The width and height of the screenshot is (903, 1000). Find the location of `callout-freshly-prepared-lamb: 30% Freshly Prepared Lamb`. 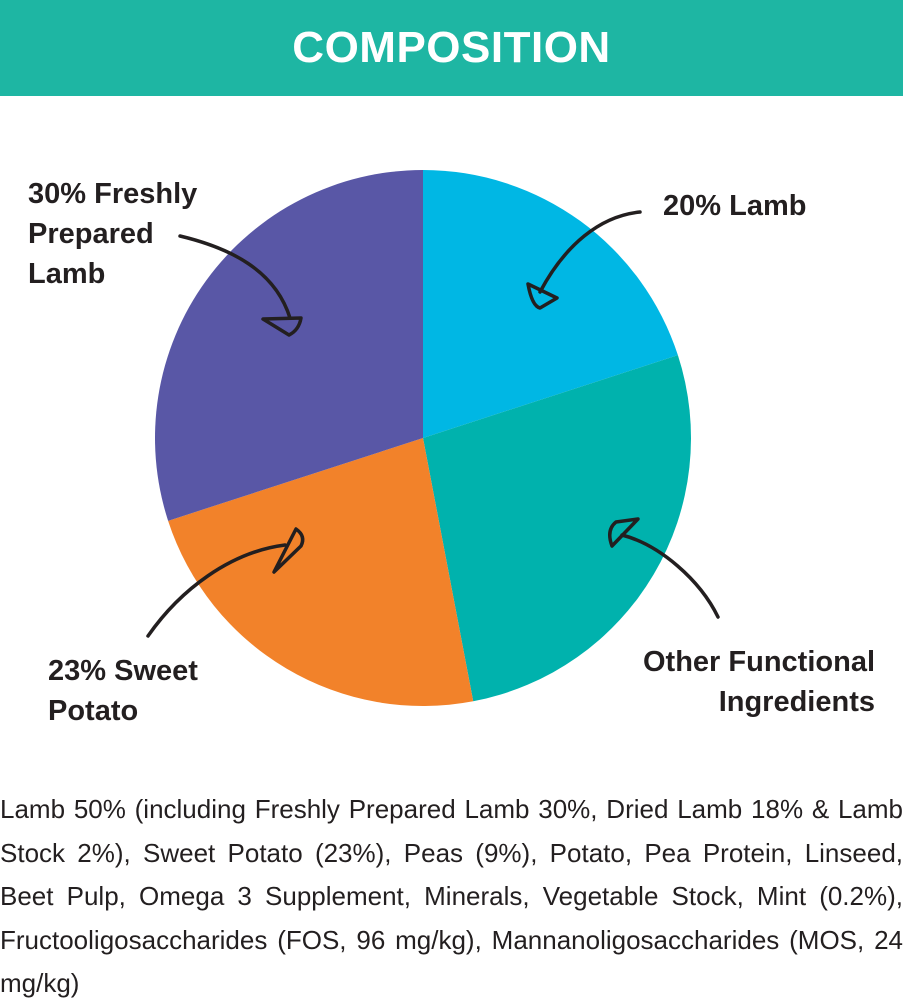

callout-freshly-prepared-lamb: 30% Freshly Prepared Lamb is located at coordinates (112, 234).